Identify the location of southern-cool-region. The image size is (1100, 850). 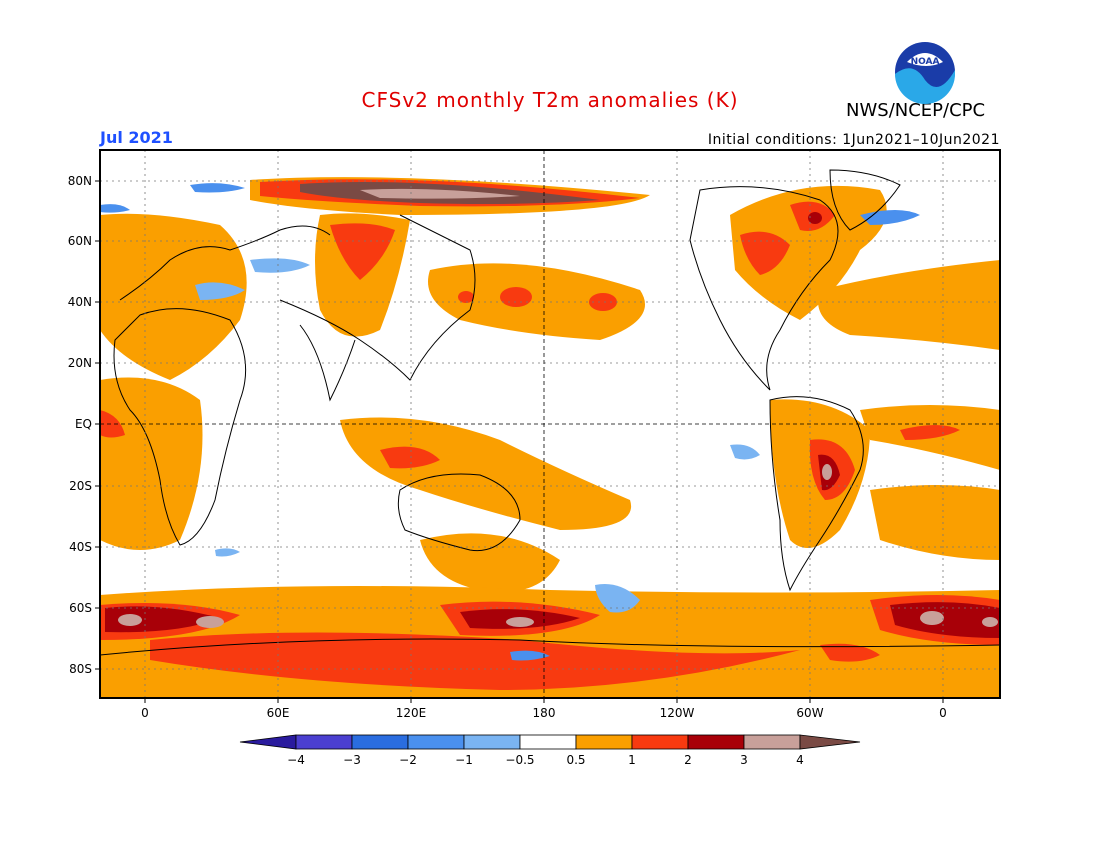
(617, 598).